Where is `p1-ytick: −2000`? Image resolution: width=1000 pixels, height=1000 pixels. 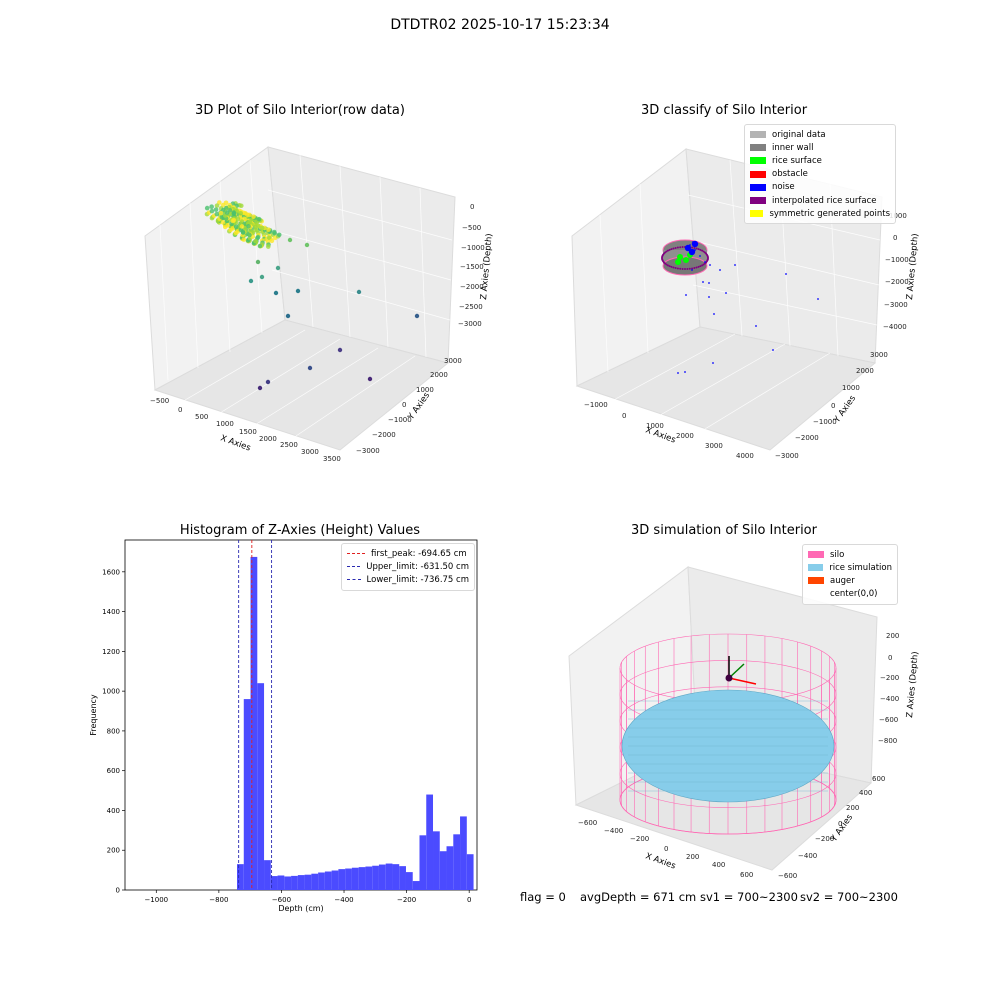 p1-ytick: −2000 is located at coordinates (384, 435).